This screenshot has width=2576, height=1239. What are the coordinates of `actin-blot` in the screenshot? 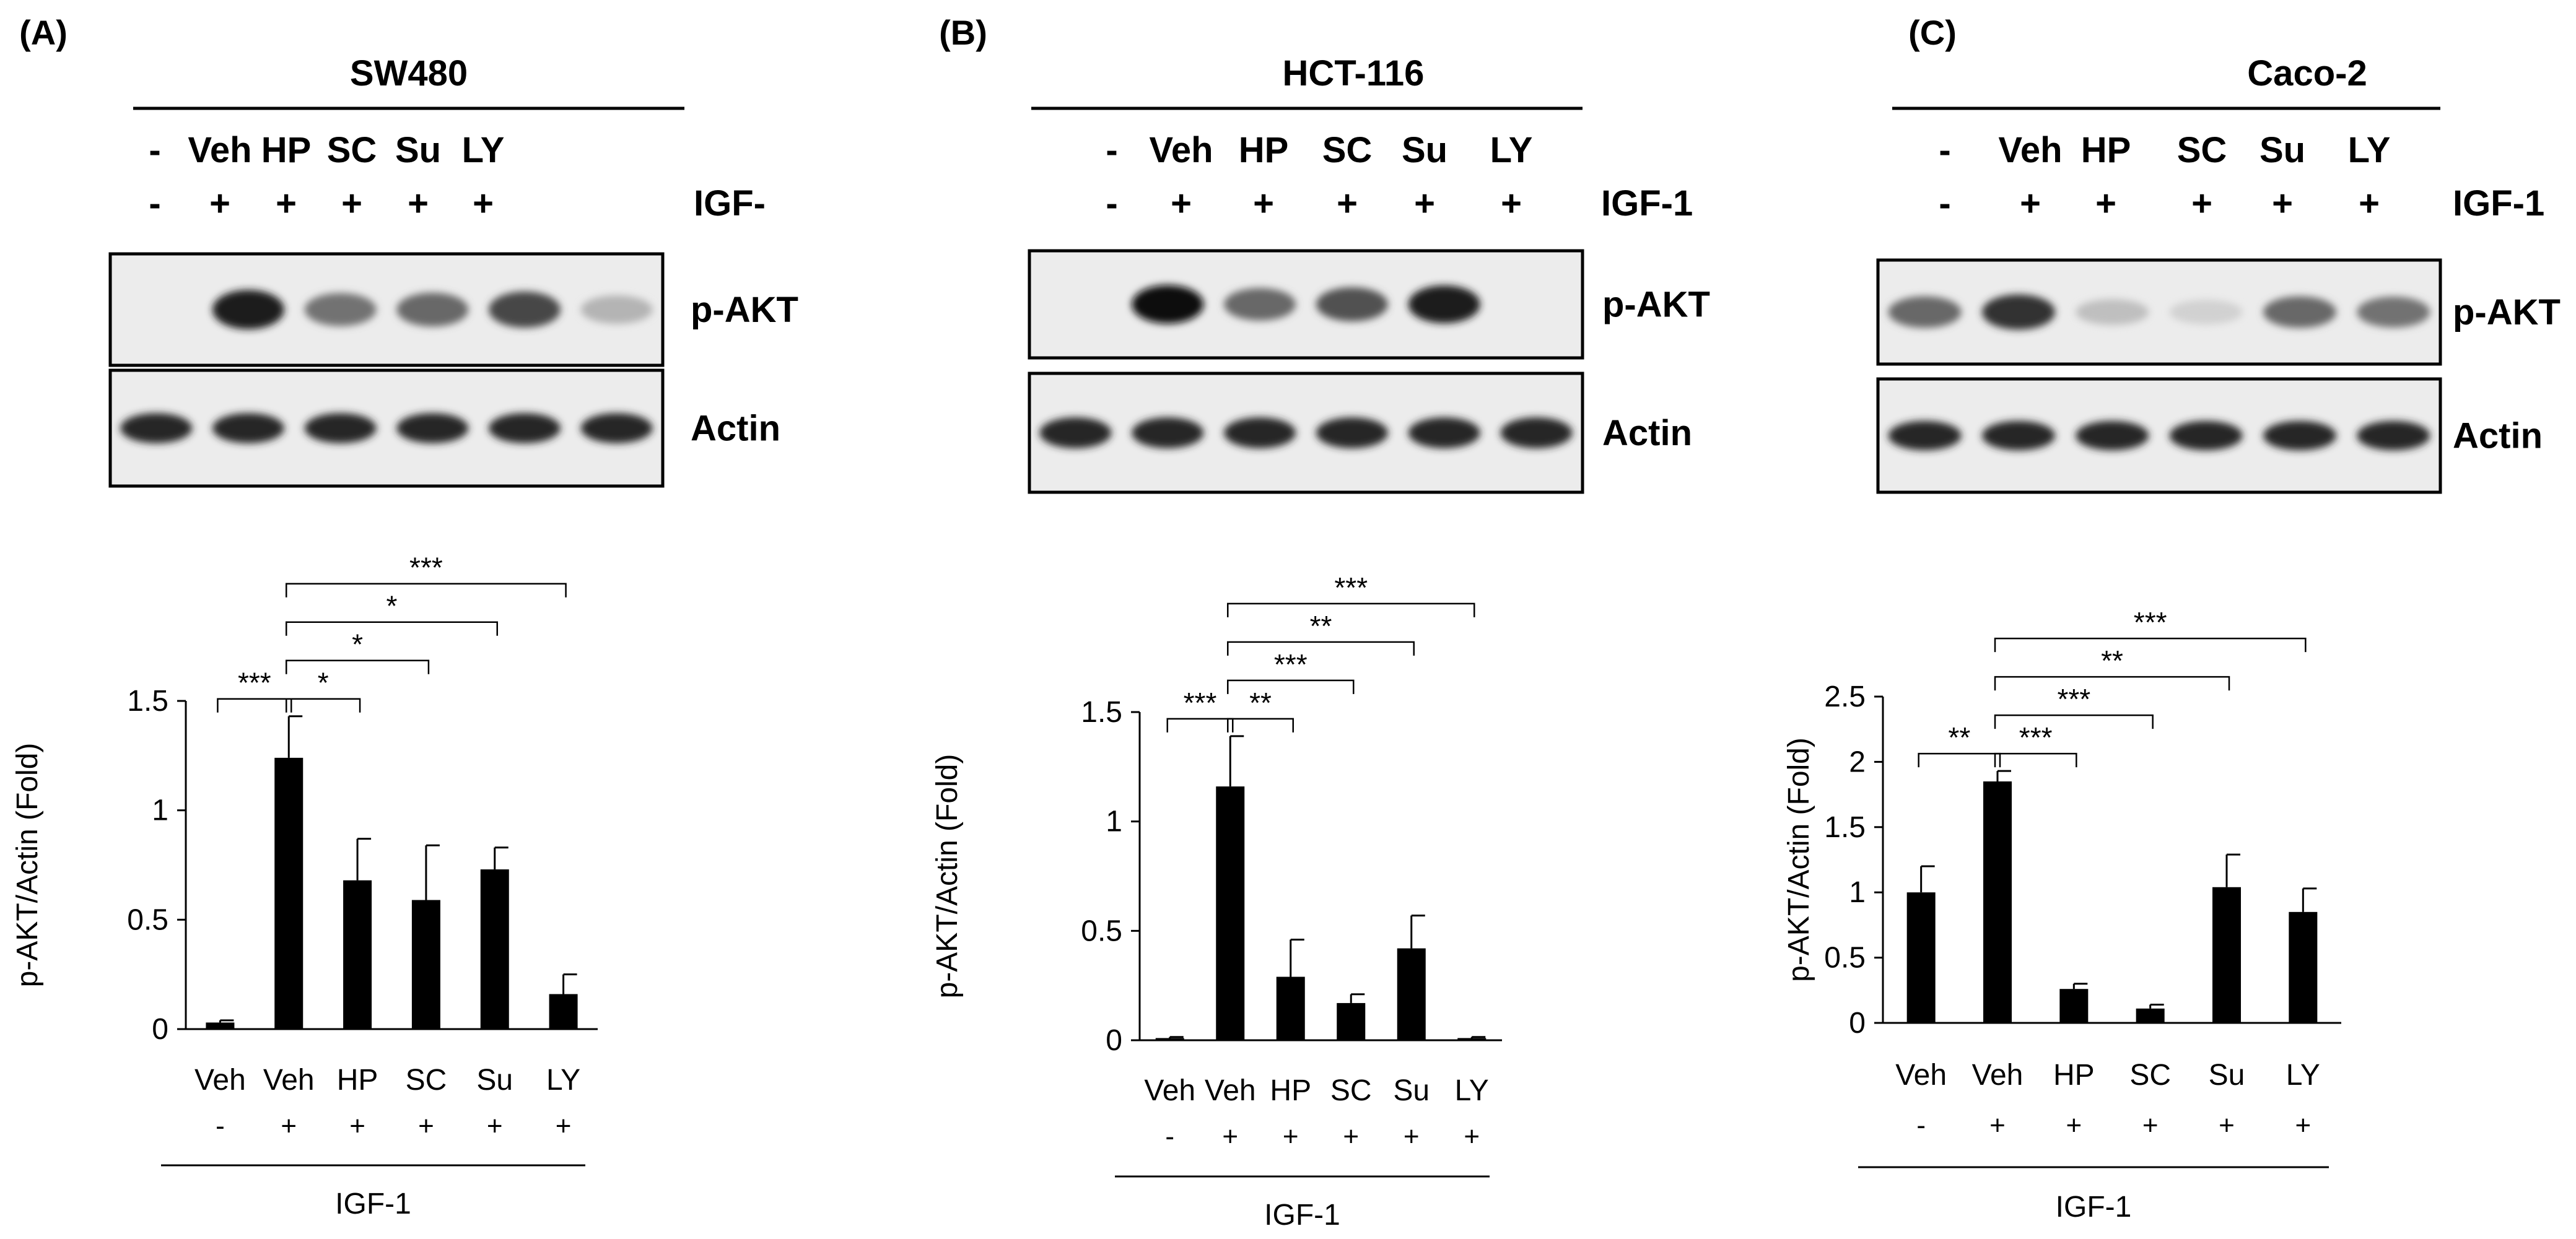 It's located at (2159, 436).